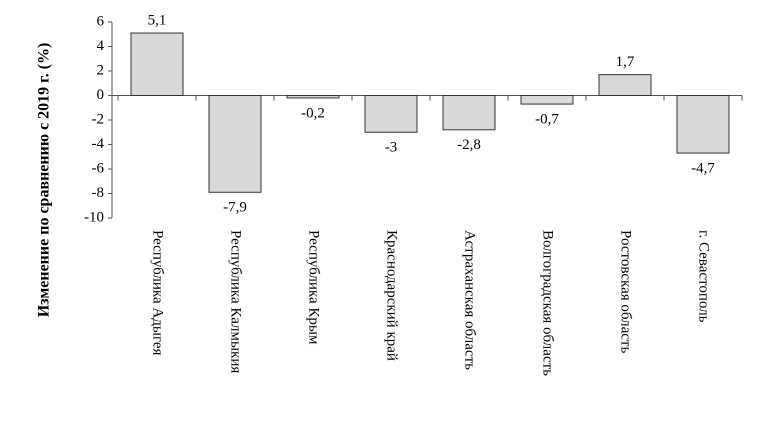 The image size is (761, 436). I want to click on y-tick-label: 0, so click(101, 95).